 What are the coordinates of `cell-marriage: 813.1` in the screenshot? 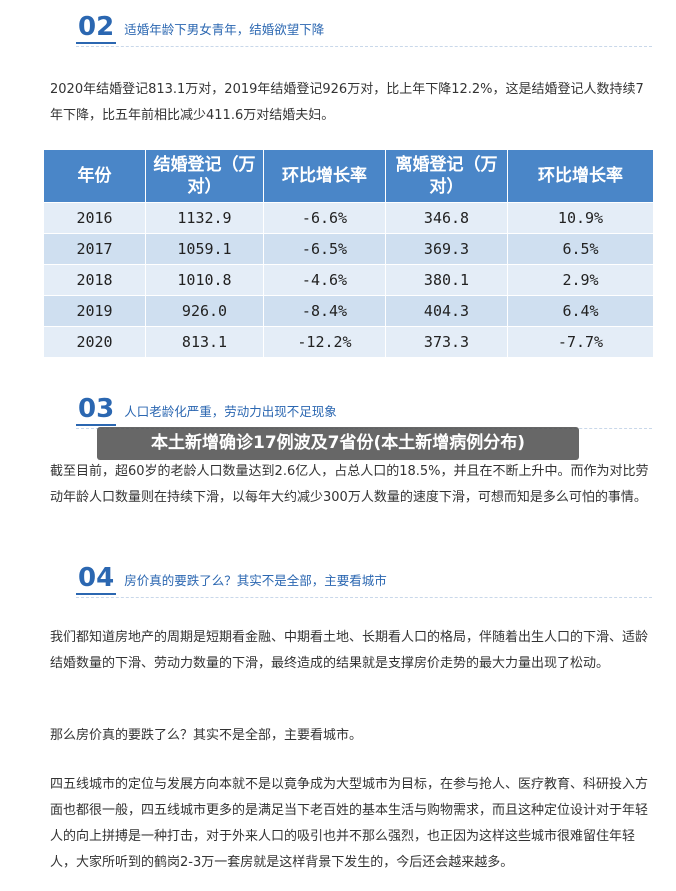 It's located at (204, 342).